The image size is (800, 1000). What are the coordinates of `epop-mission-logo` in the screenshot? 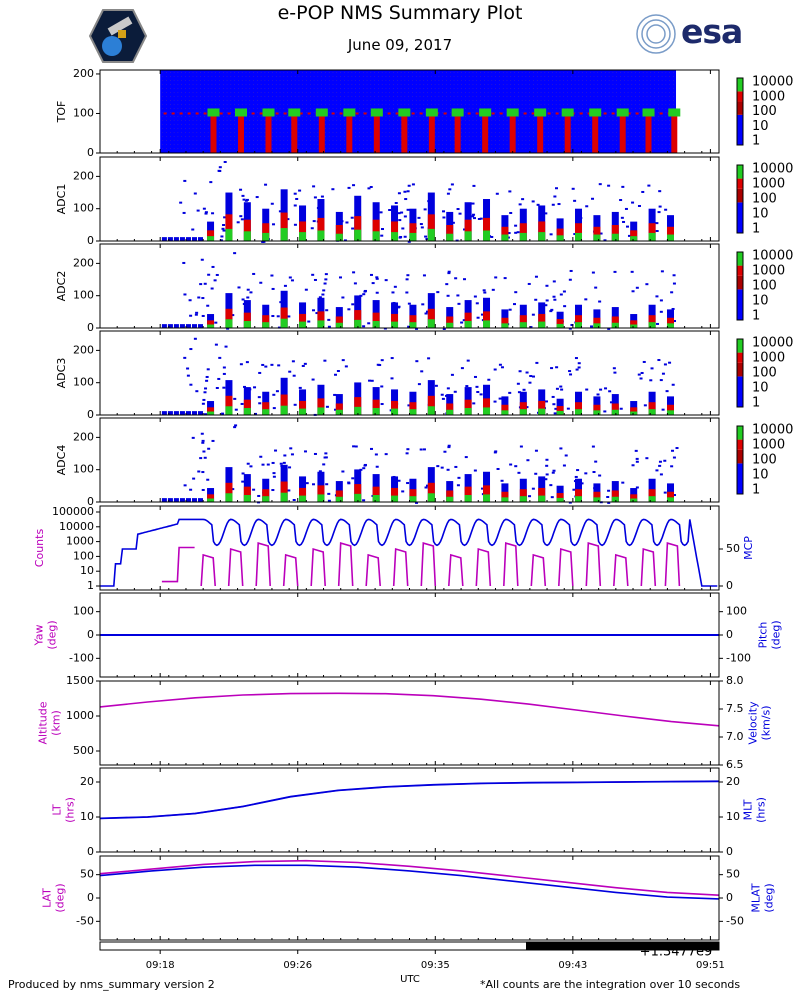 It's located at (118, 36).